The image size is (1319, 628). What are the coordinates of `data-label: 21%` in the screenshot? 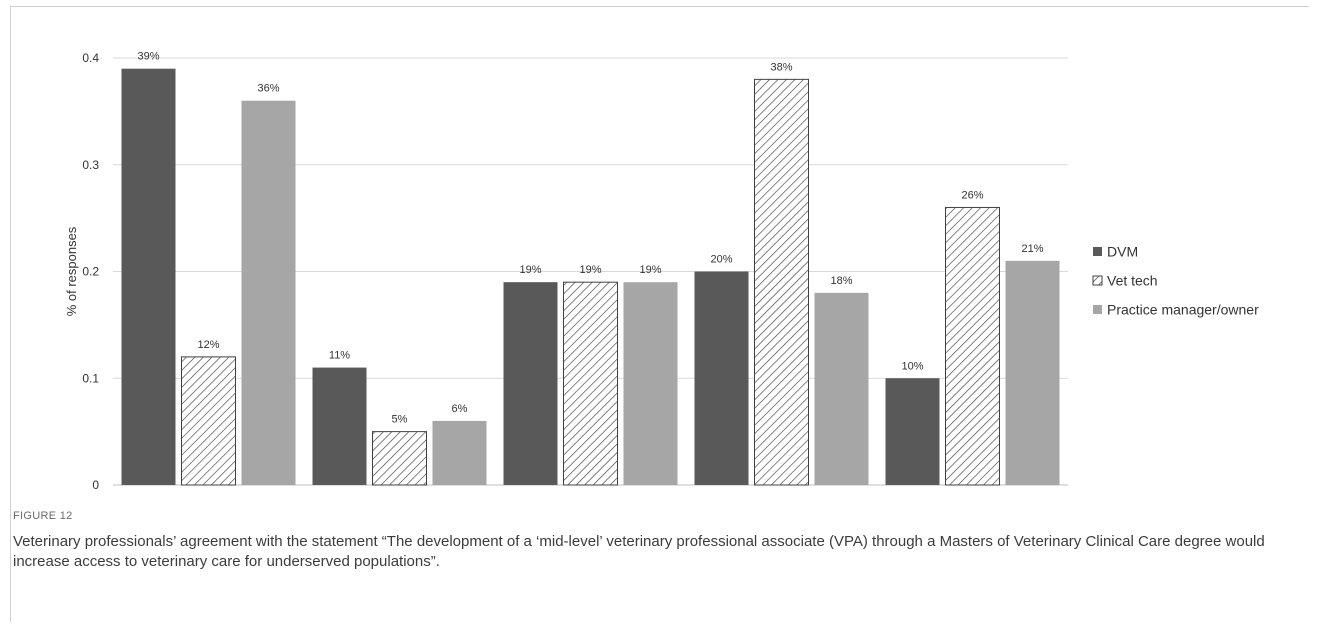 It's located at (1032, 249).